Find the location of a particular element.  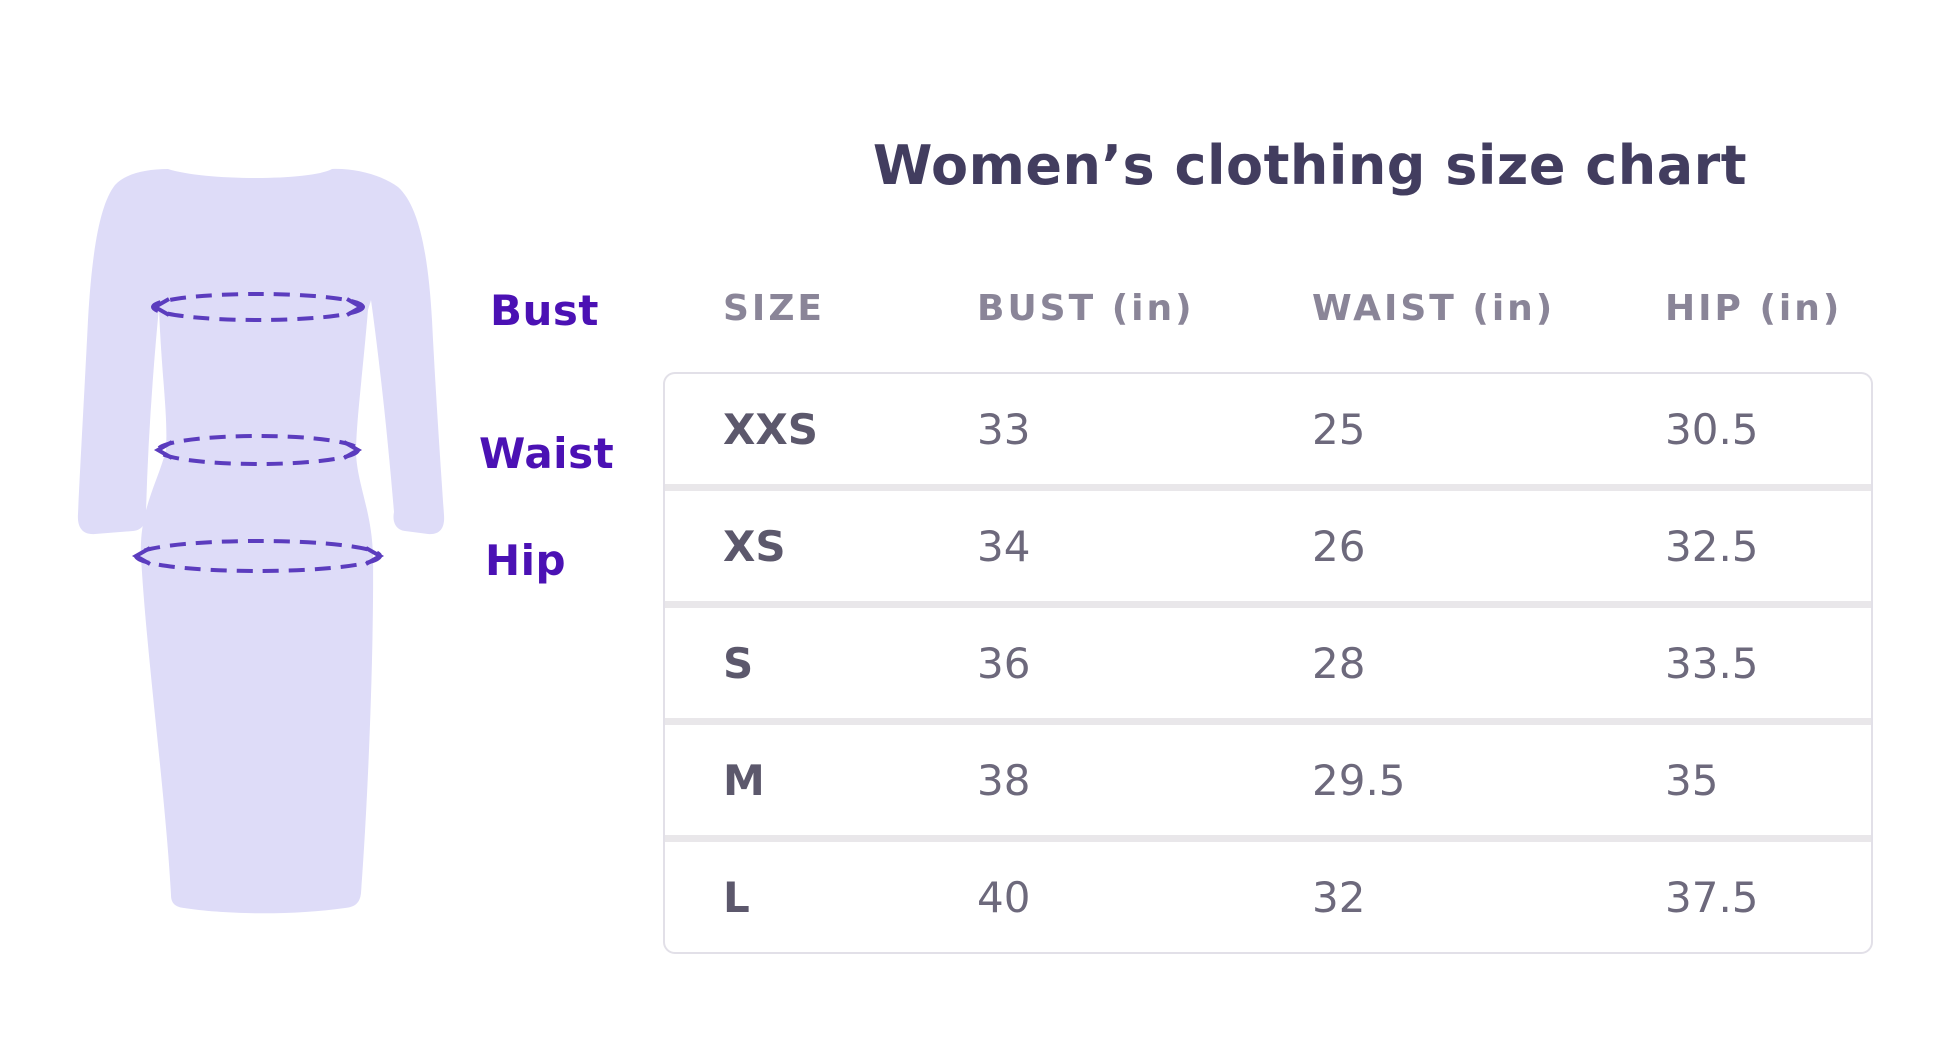

page-title: Women’s clothing size chart is located at coordinates (1310, 165).